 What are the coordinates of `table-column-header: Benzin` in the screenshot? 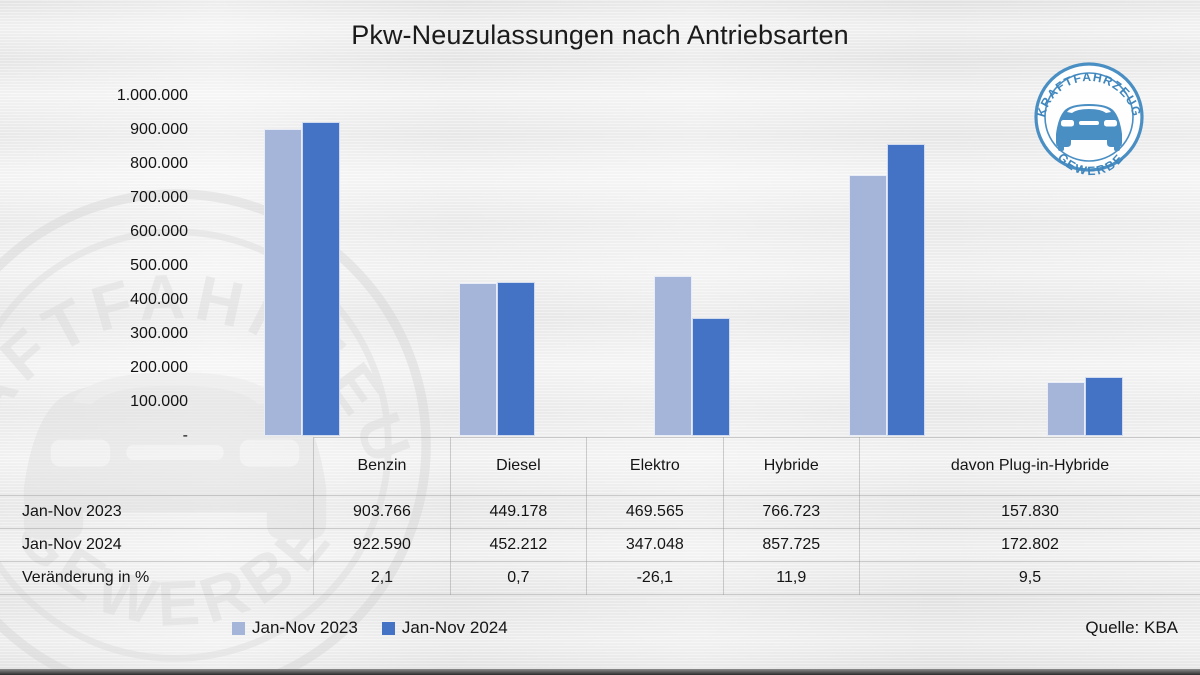 It's located at (382, 466).